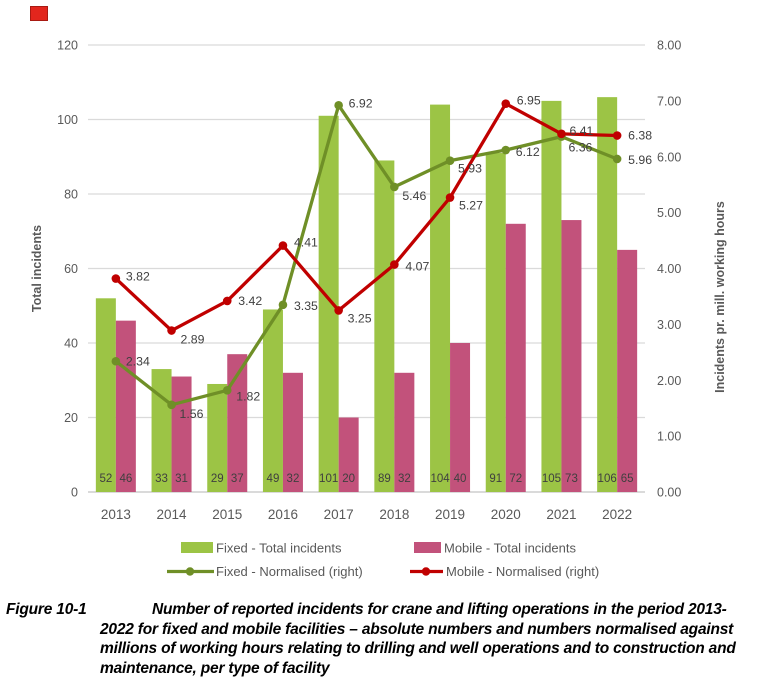 Image resolution: width=770 pixels, height=685 pixels. Describe the element at coordinates (125, 479) in the screenshot. I see `bar-value-label: 46` at that location.